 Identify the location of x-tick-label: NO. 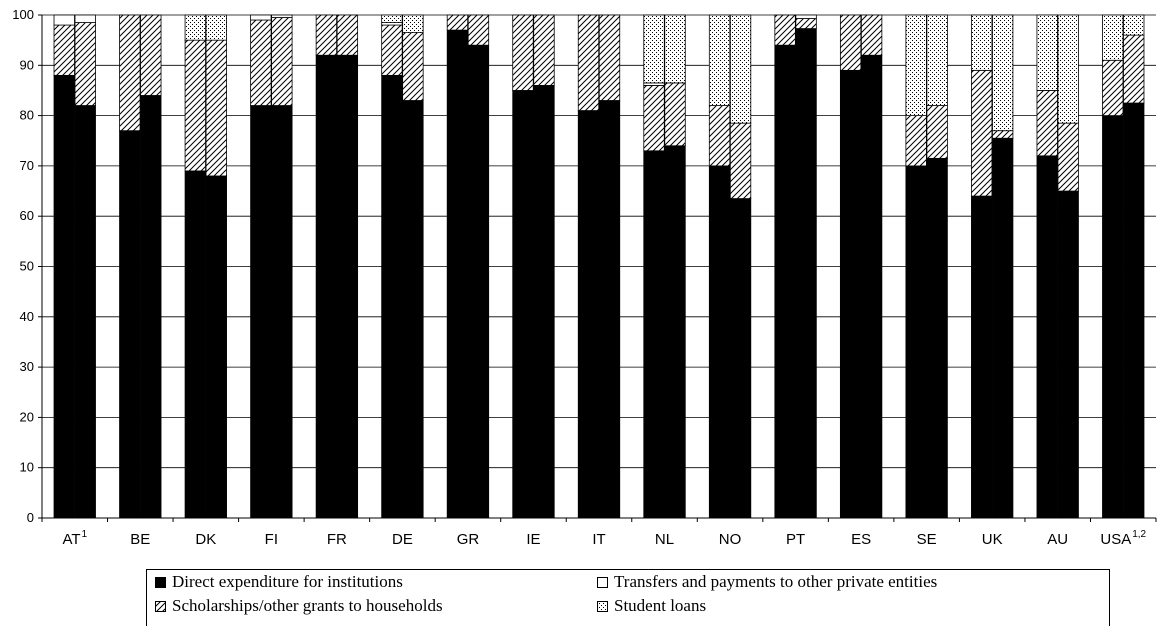
(730, 539).